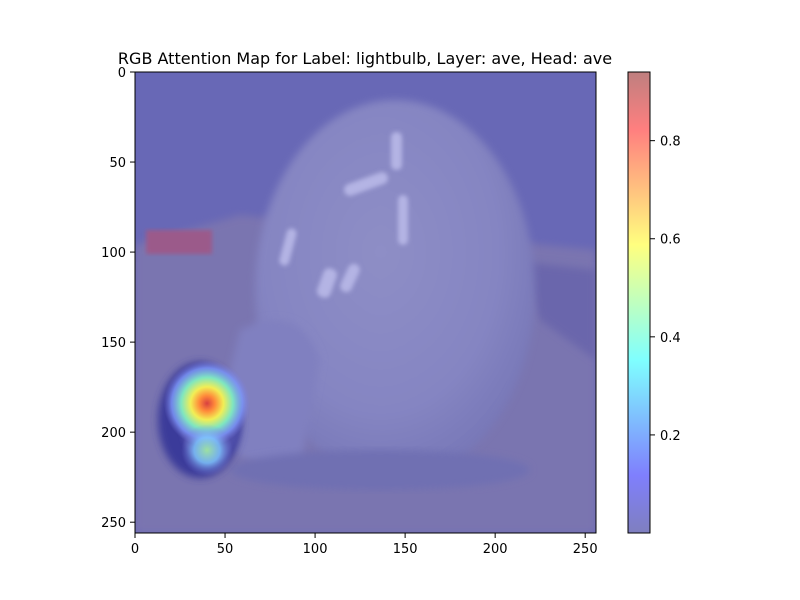 Image resolution: width=800 pixels, height=600 pixels. I want to click on x-axis: 0 50 100 150 200 250, so click(364, 545).